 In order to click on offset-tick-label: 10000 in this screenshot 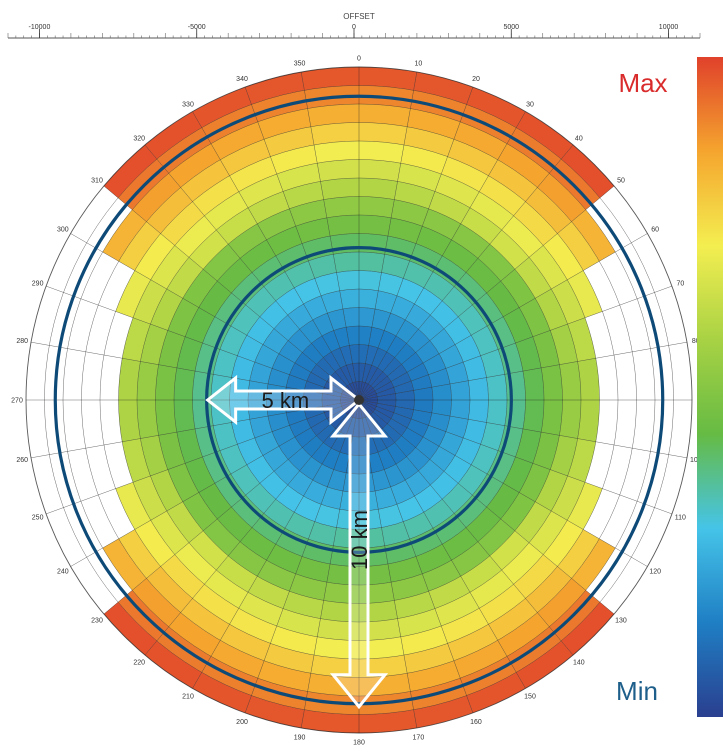, I will do `click(669, 27)`.